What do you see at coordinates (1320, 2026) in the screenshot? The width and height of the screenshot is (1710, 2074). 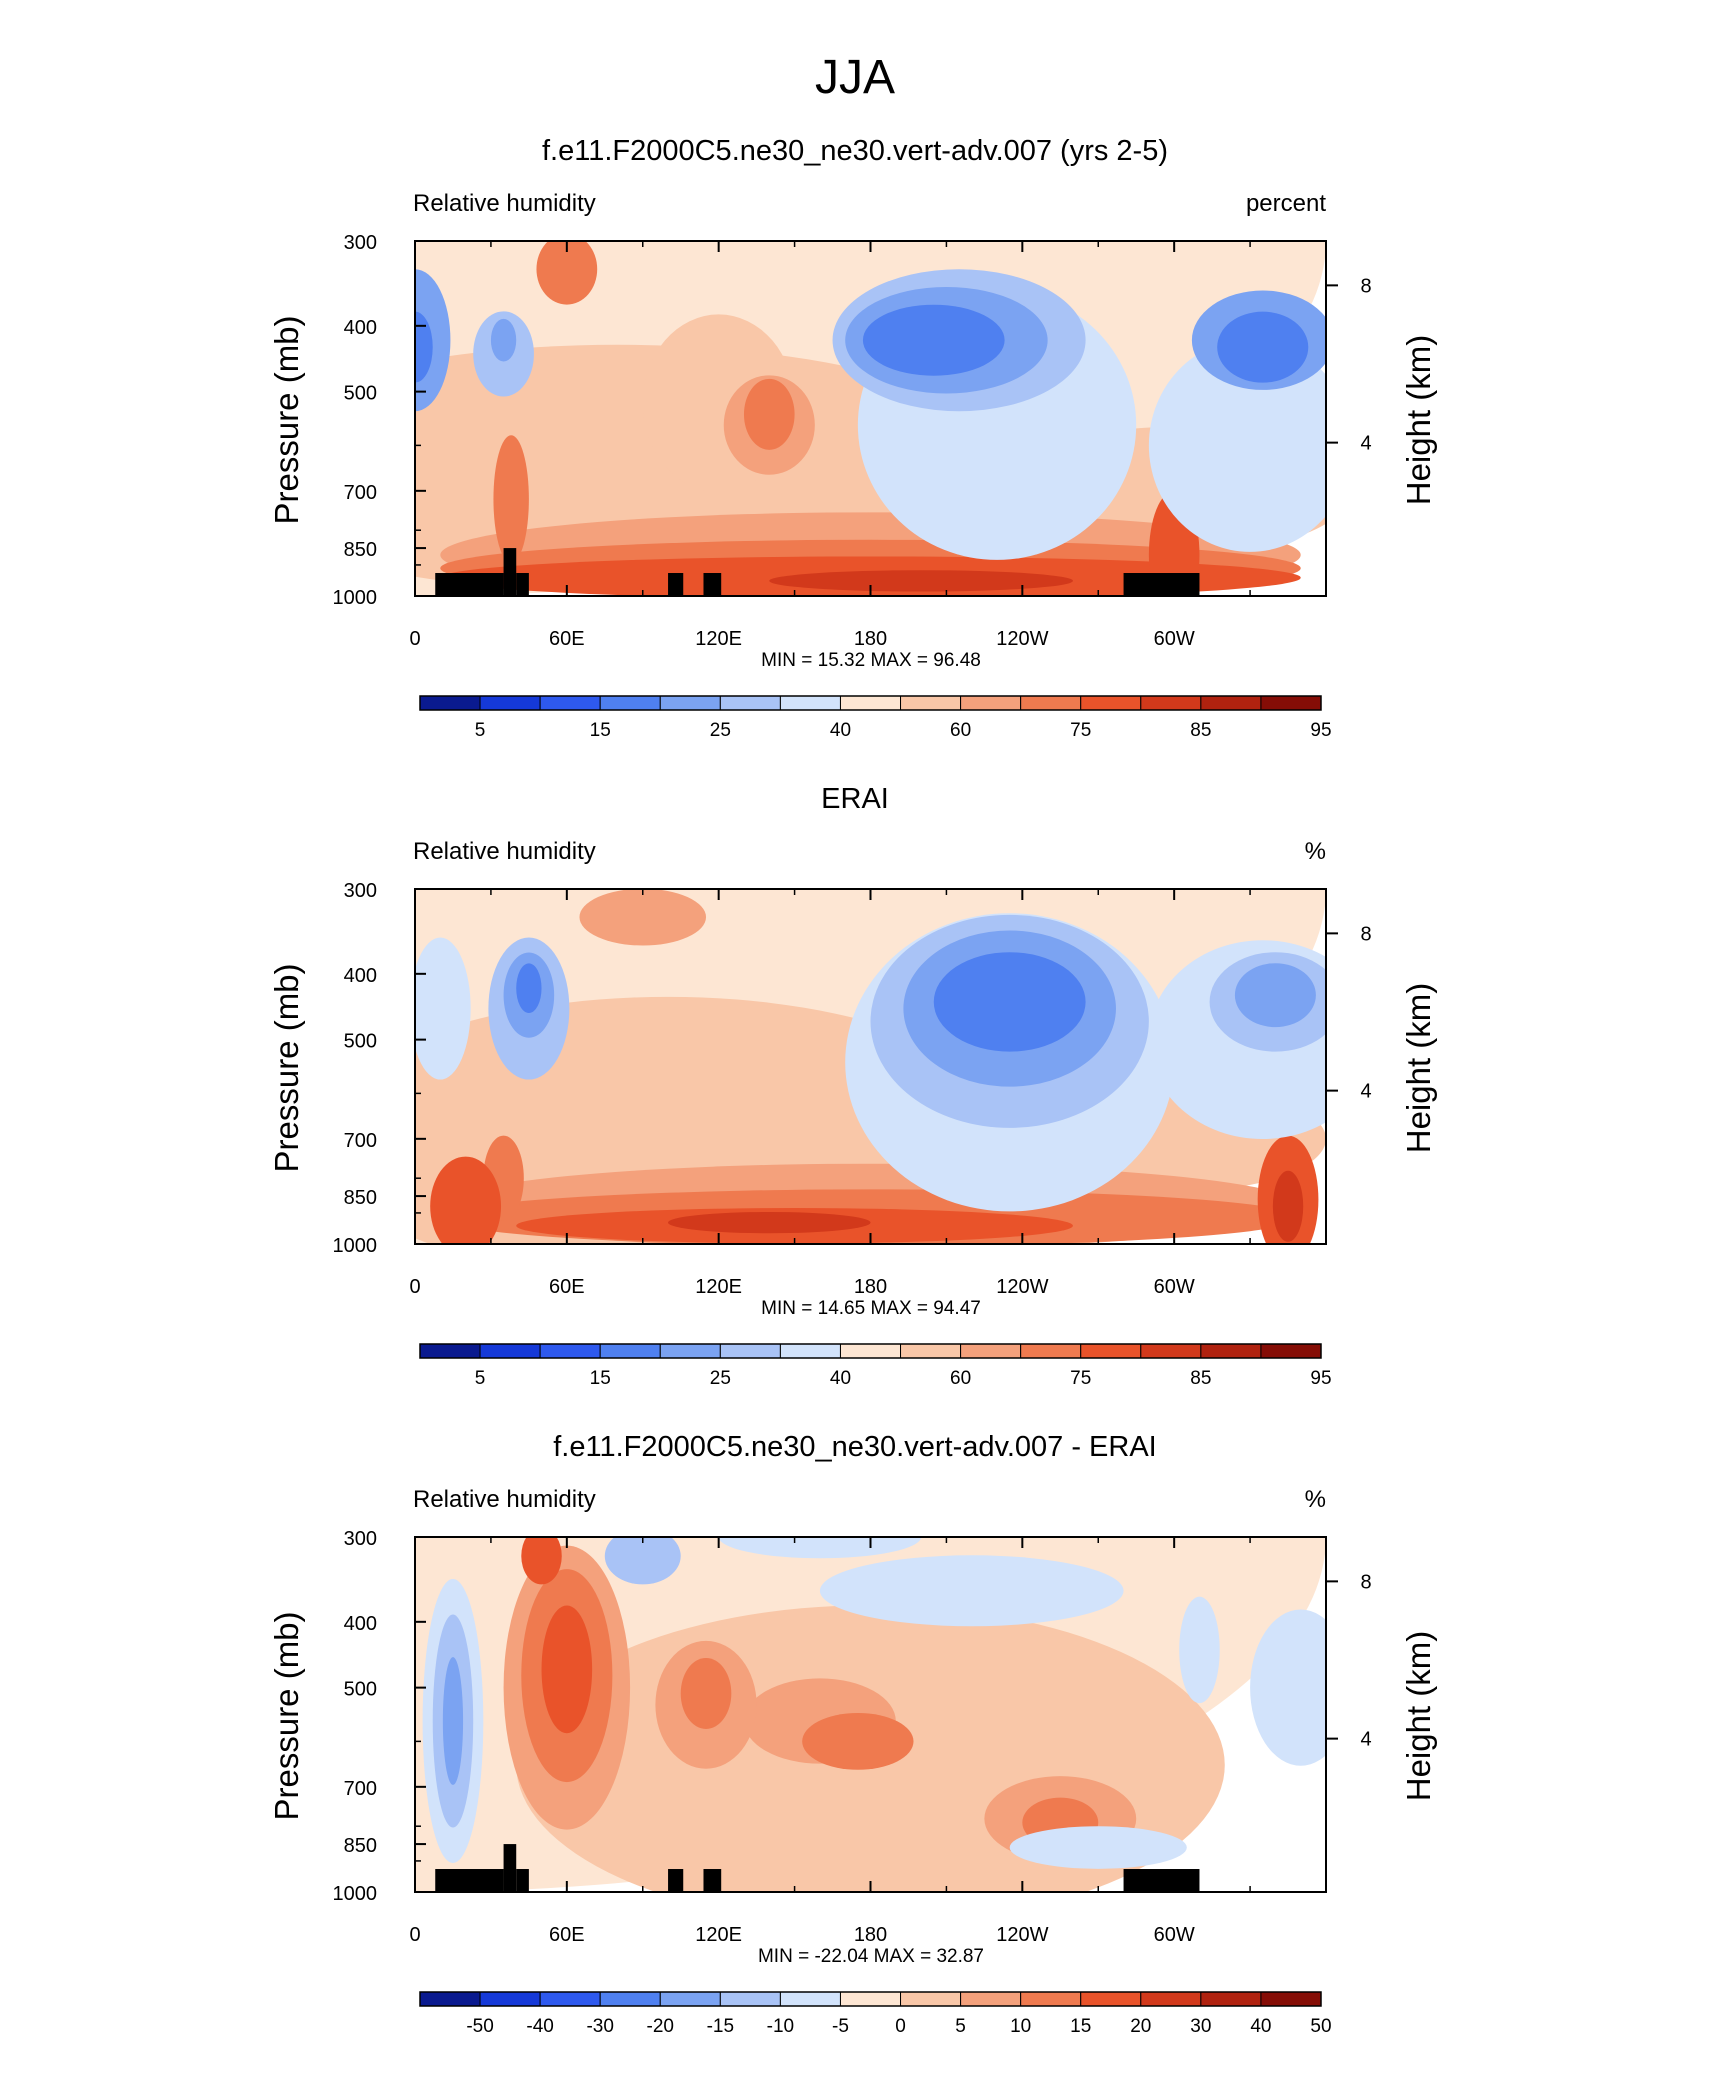 I see `colorbar-label: 50` at bounding box center [1320, 2026].